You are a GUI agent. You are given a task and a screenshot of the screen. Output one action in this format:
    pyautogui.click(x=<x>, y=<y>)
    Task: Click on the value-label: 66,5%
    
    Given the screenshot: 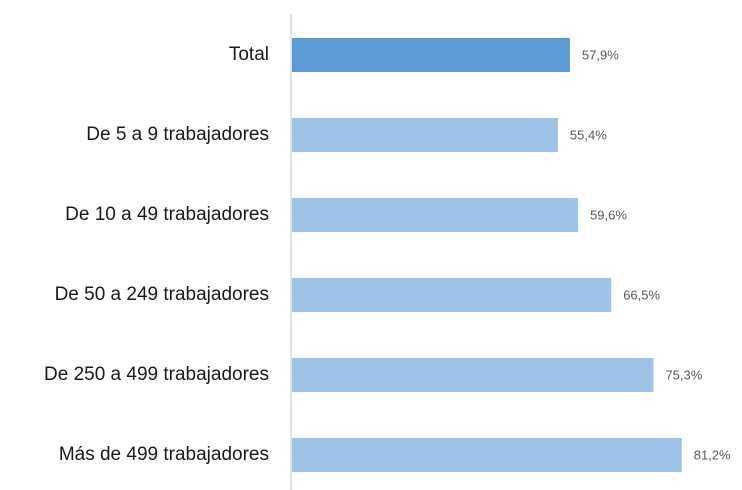 What is the action you would take?
    pyautogui.click(x=641, y=294)
    